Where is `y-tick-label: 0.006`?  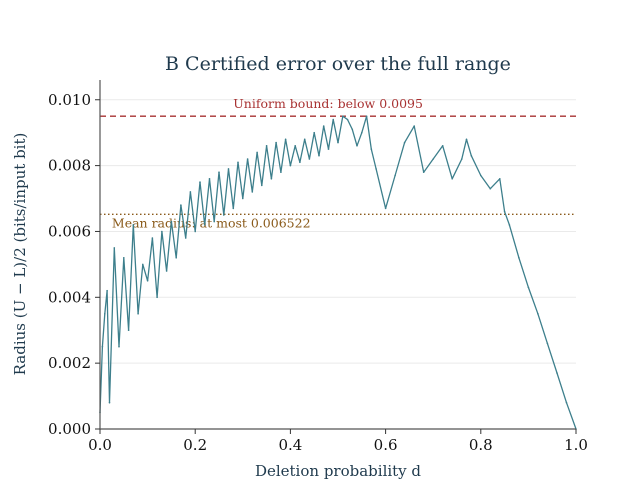
y-tick-label: 0.006 is located at coordinates (69, 231).